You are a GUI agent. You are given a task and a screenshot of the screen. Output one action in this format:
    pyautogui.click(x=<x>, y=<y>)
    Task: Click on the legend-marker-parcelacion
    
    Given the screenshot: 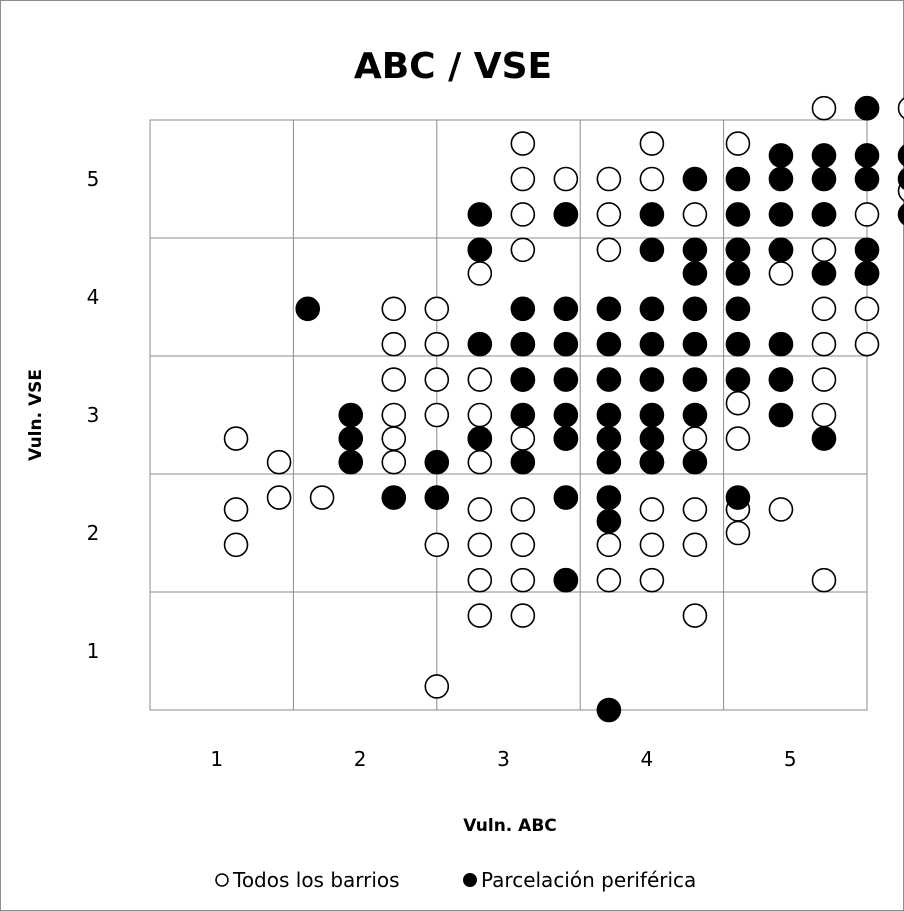 What is the action you would take?
    pyautogui.click(x=470, y=880)
    